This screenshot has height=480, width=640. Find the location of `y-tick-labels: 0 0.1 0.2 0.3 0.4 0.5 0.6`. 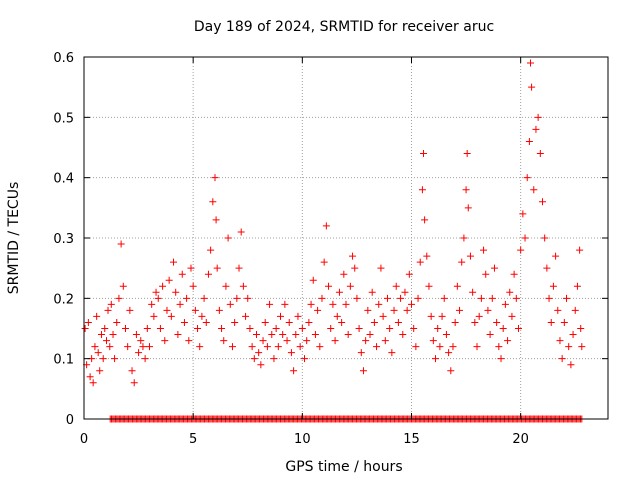

y-tick-labels: 0 0.1 0.2 0.3 0.4 0.5 0.6 is located at coordinates (63, 239).